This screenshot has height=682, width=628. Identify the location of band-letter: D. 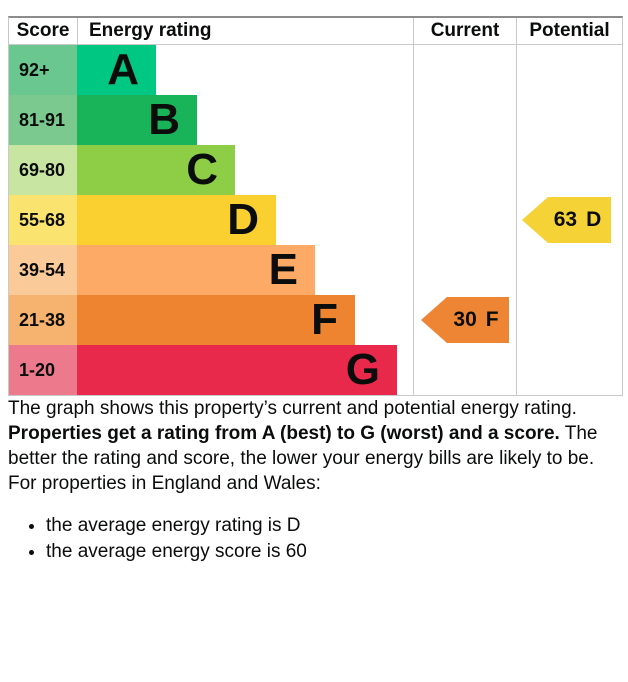
(243, 219).